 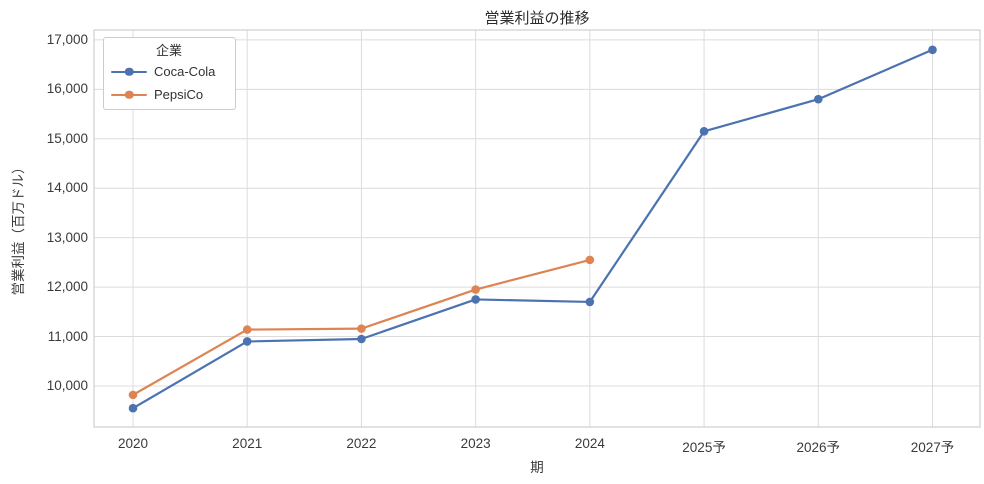 I want to click on y-tick-label: 11,000, so click(x=67, y=336).